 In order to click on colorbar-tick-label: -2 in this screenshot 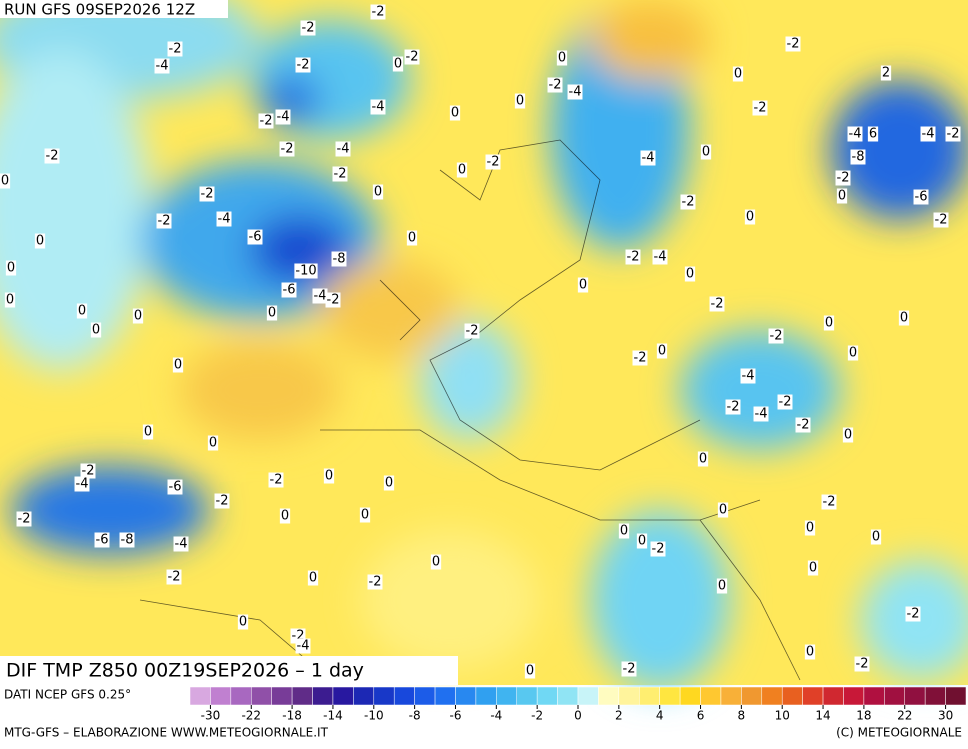, I will do `click(537, 716)`.